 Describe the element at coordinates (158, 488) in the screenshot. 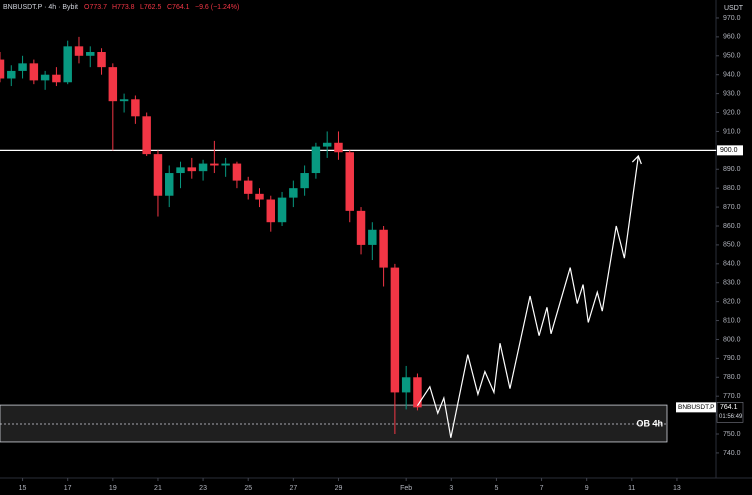

I see `x-tick-label: 21` at that location.